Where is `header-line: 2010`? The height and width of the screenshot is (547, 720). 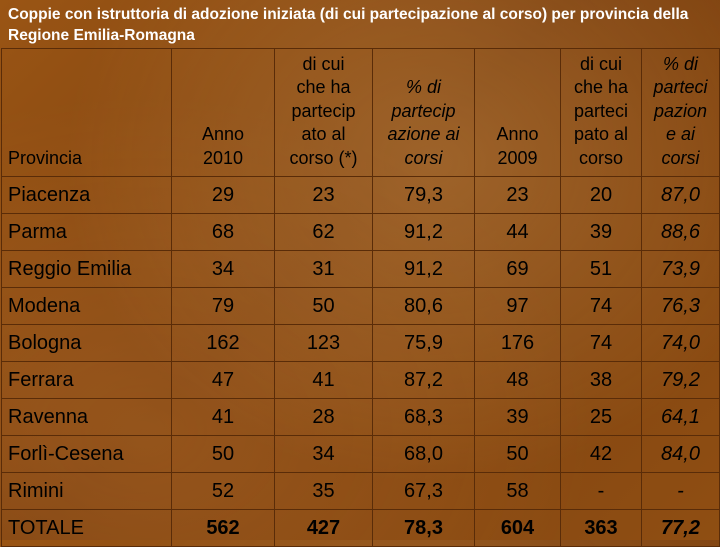
header-line: 2010 is located at coordinates (223, 157).